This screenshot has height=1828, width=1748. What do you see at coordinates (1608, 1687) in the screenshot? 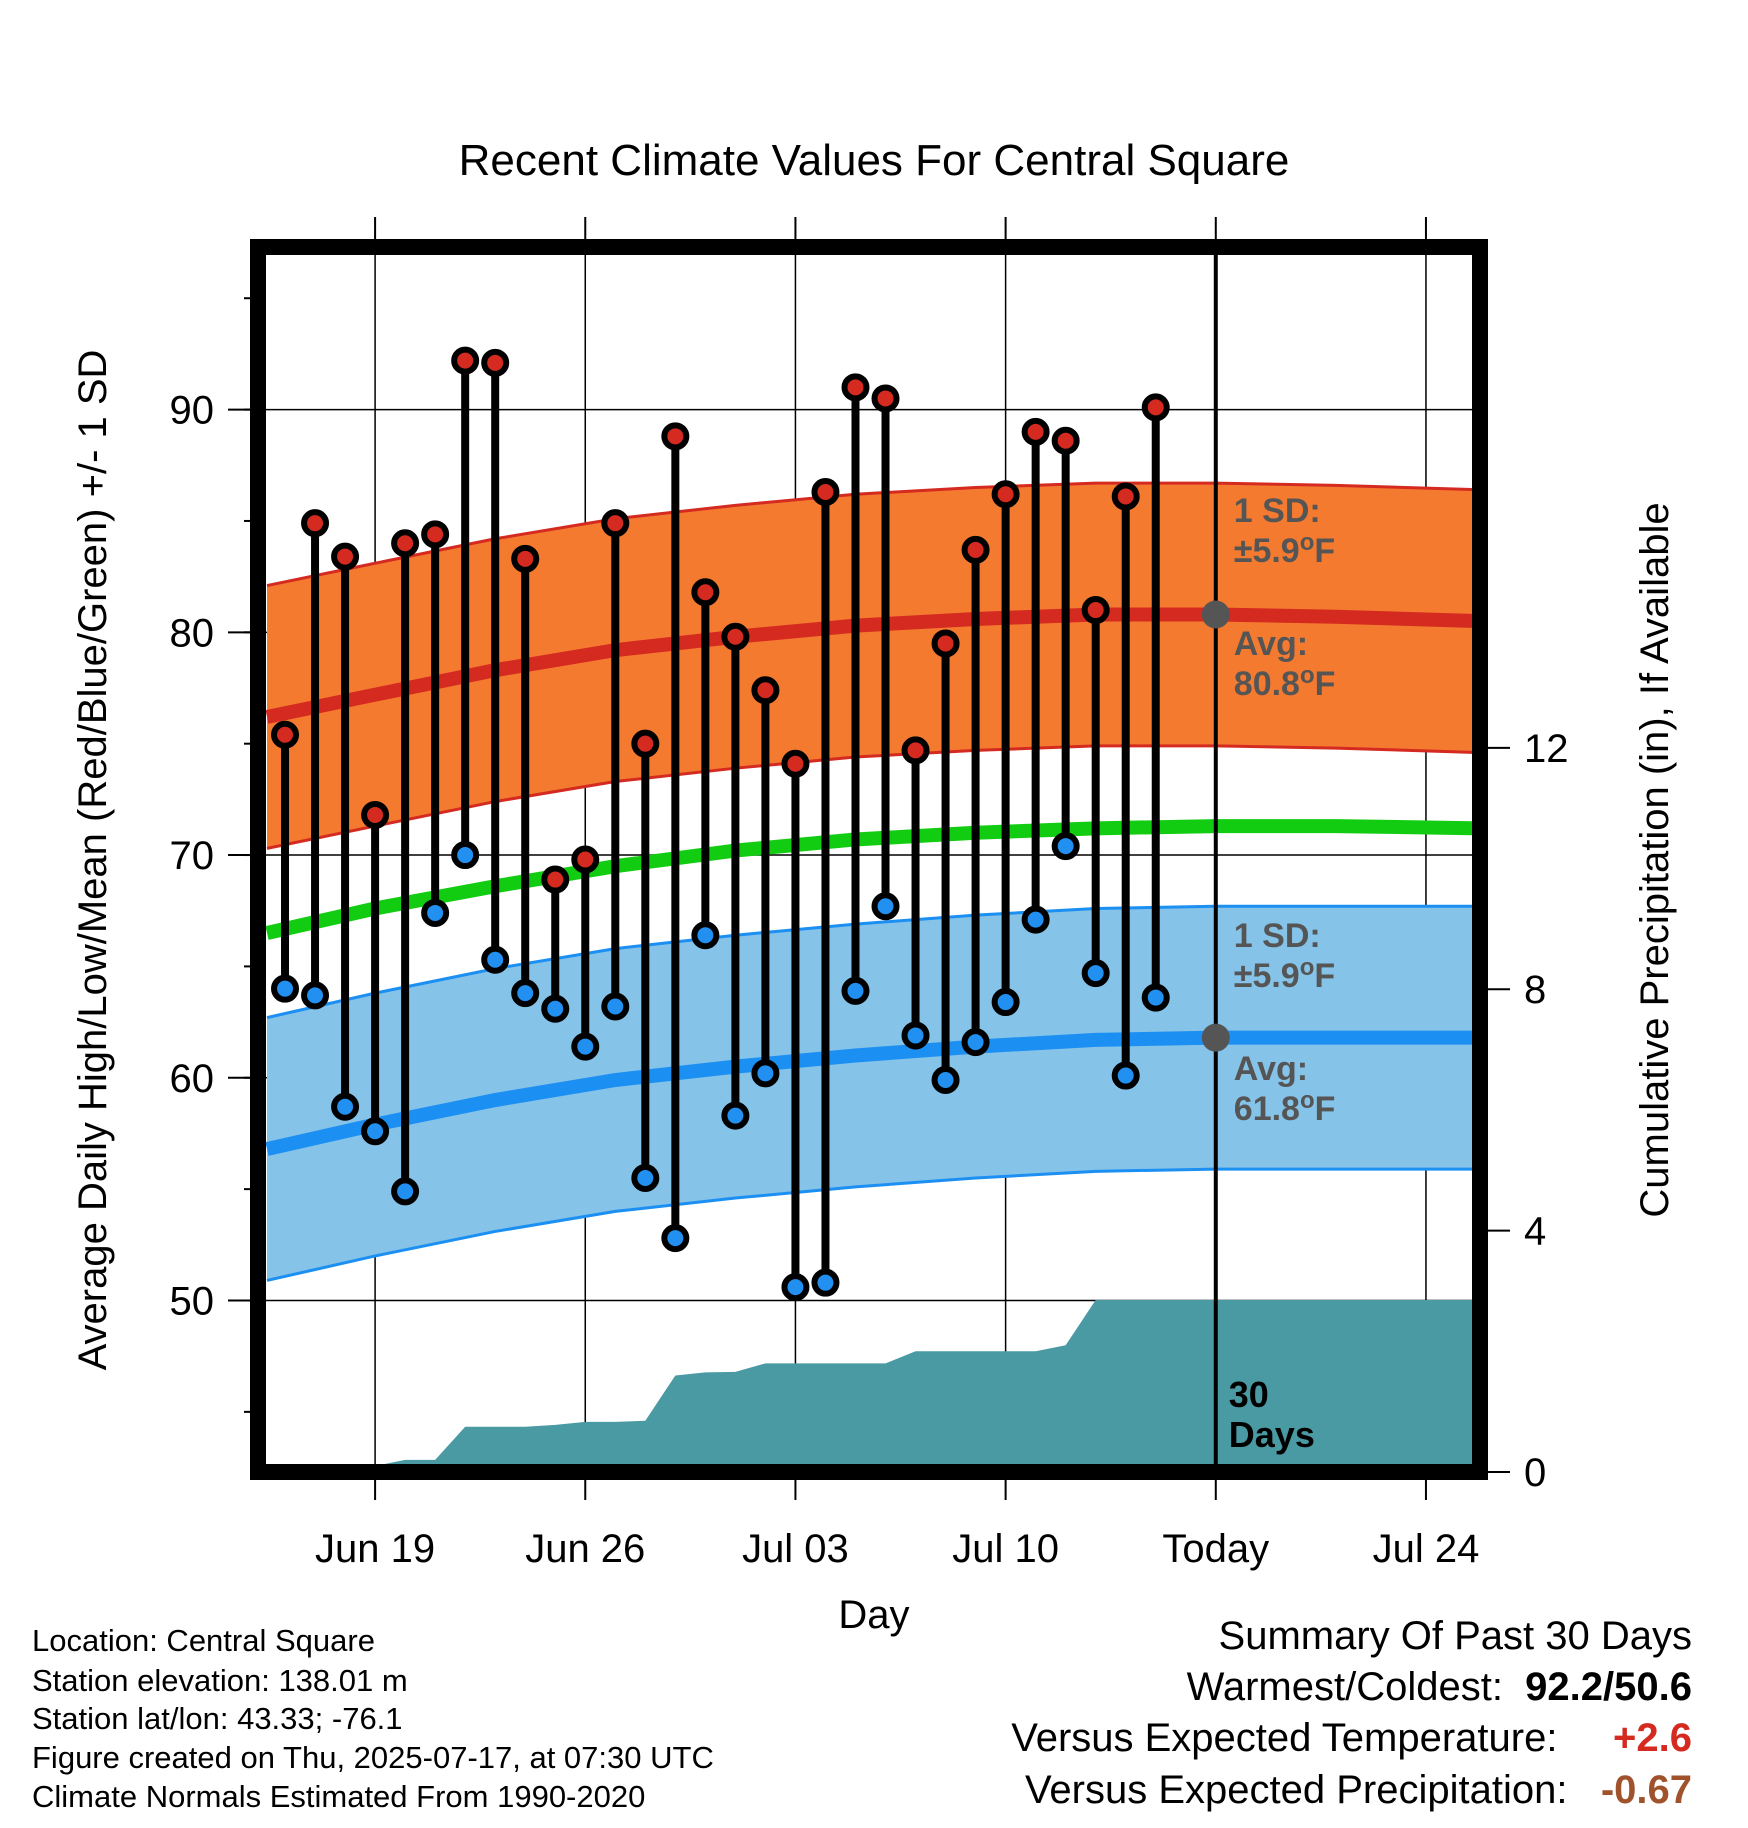
I see `warmest-coldest-value: 92.2/50.6` at bounding box center [1608, 1687].